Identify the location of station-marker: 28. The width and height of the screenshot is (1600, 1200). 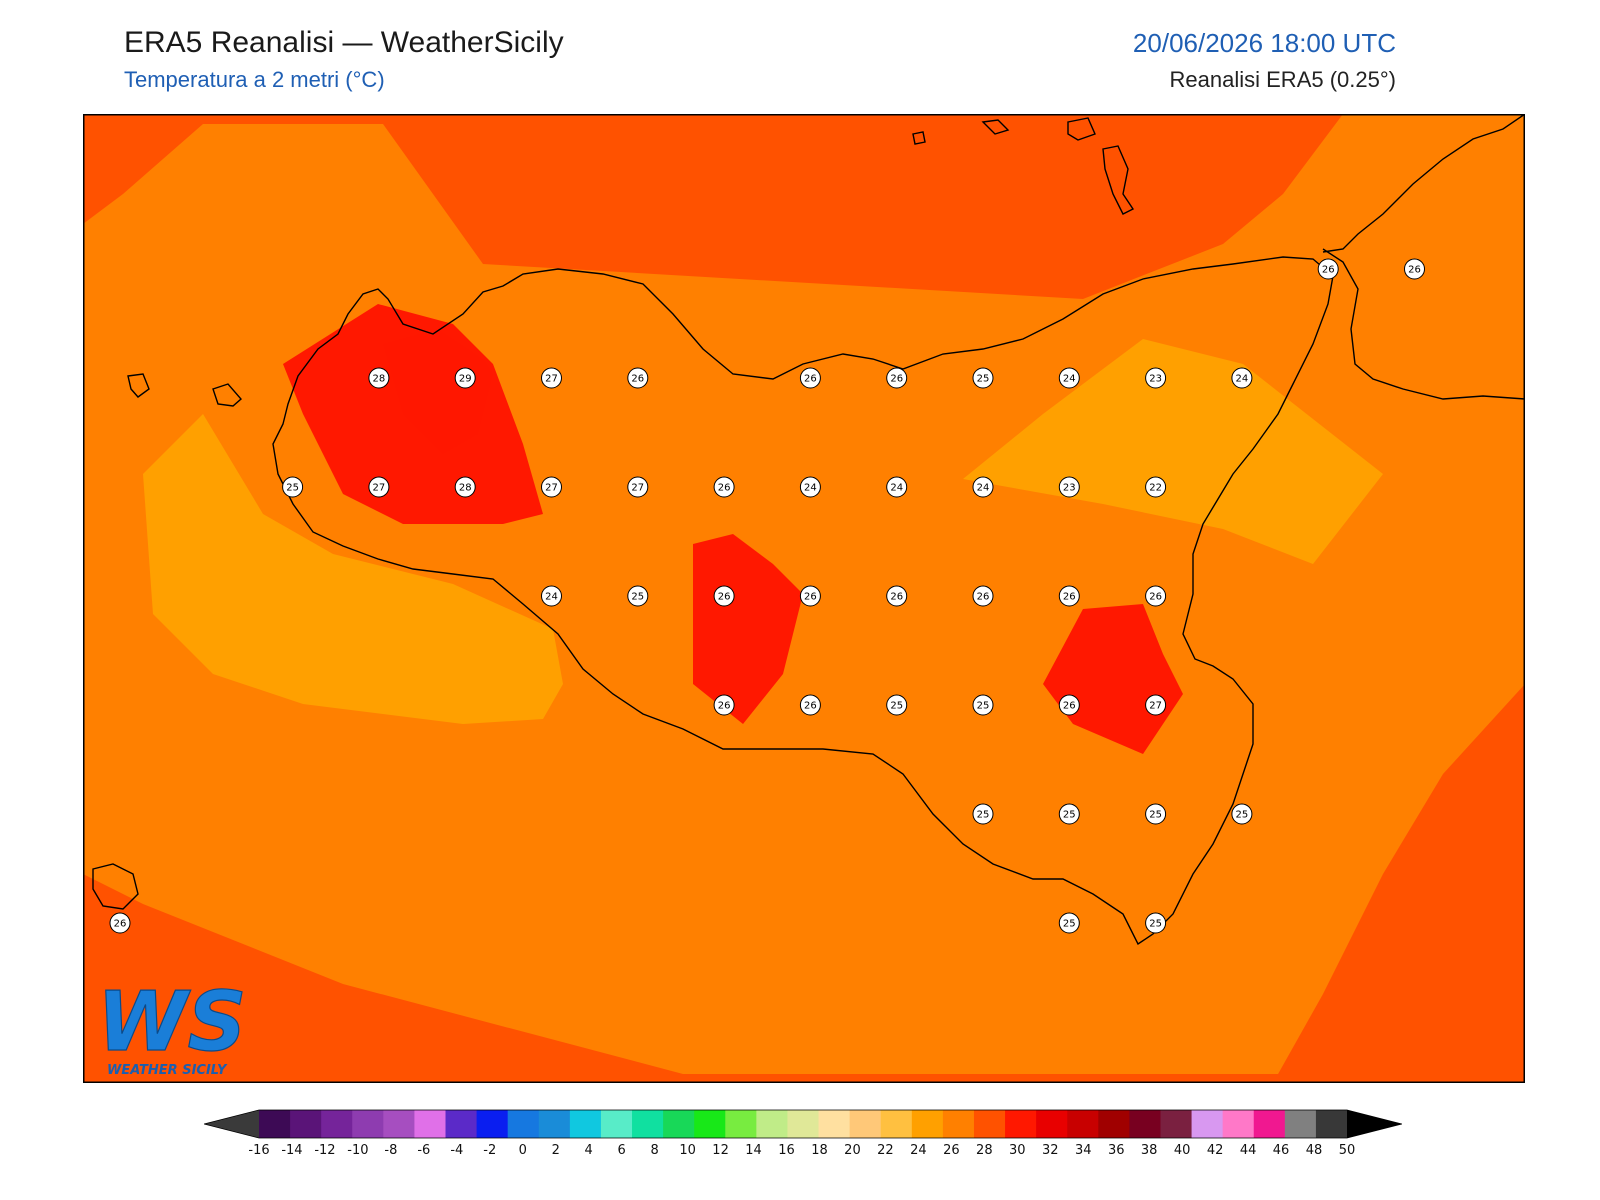
(379, 378).